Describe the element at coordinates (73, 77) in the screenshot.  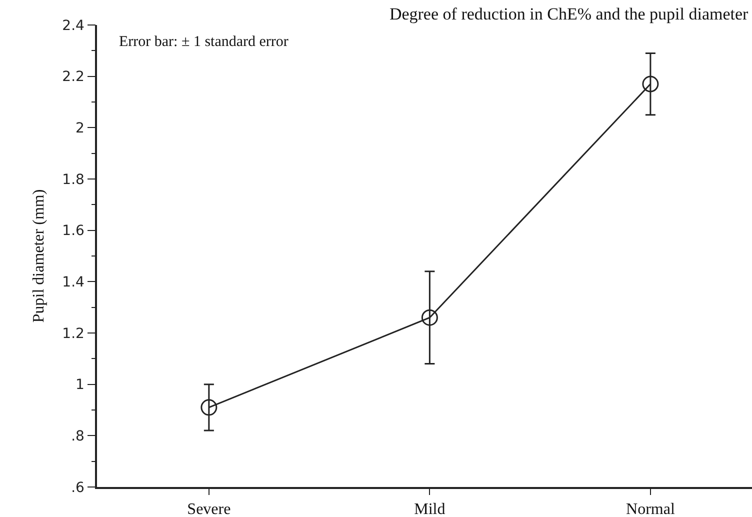
I see `y-tick-label: 2.2` at that location.